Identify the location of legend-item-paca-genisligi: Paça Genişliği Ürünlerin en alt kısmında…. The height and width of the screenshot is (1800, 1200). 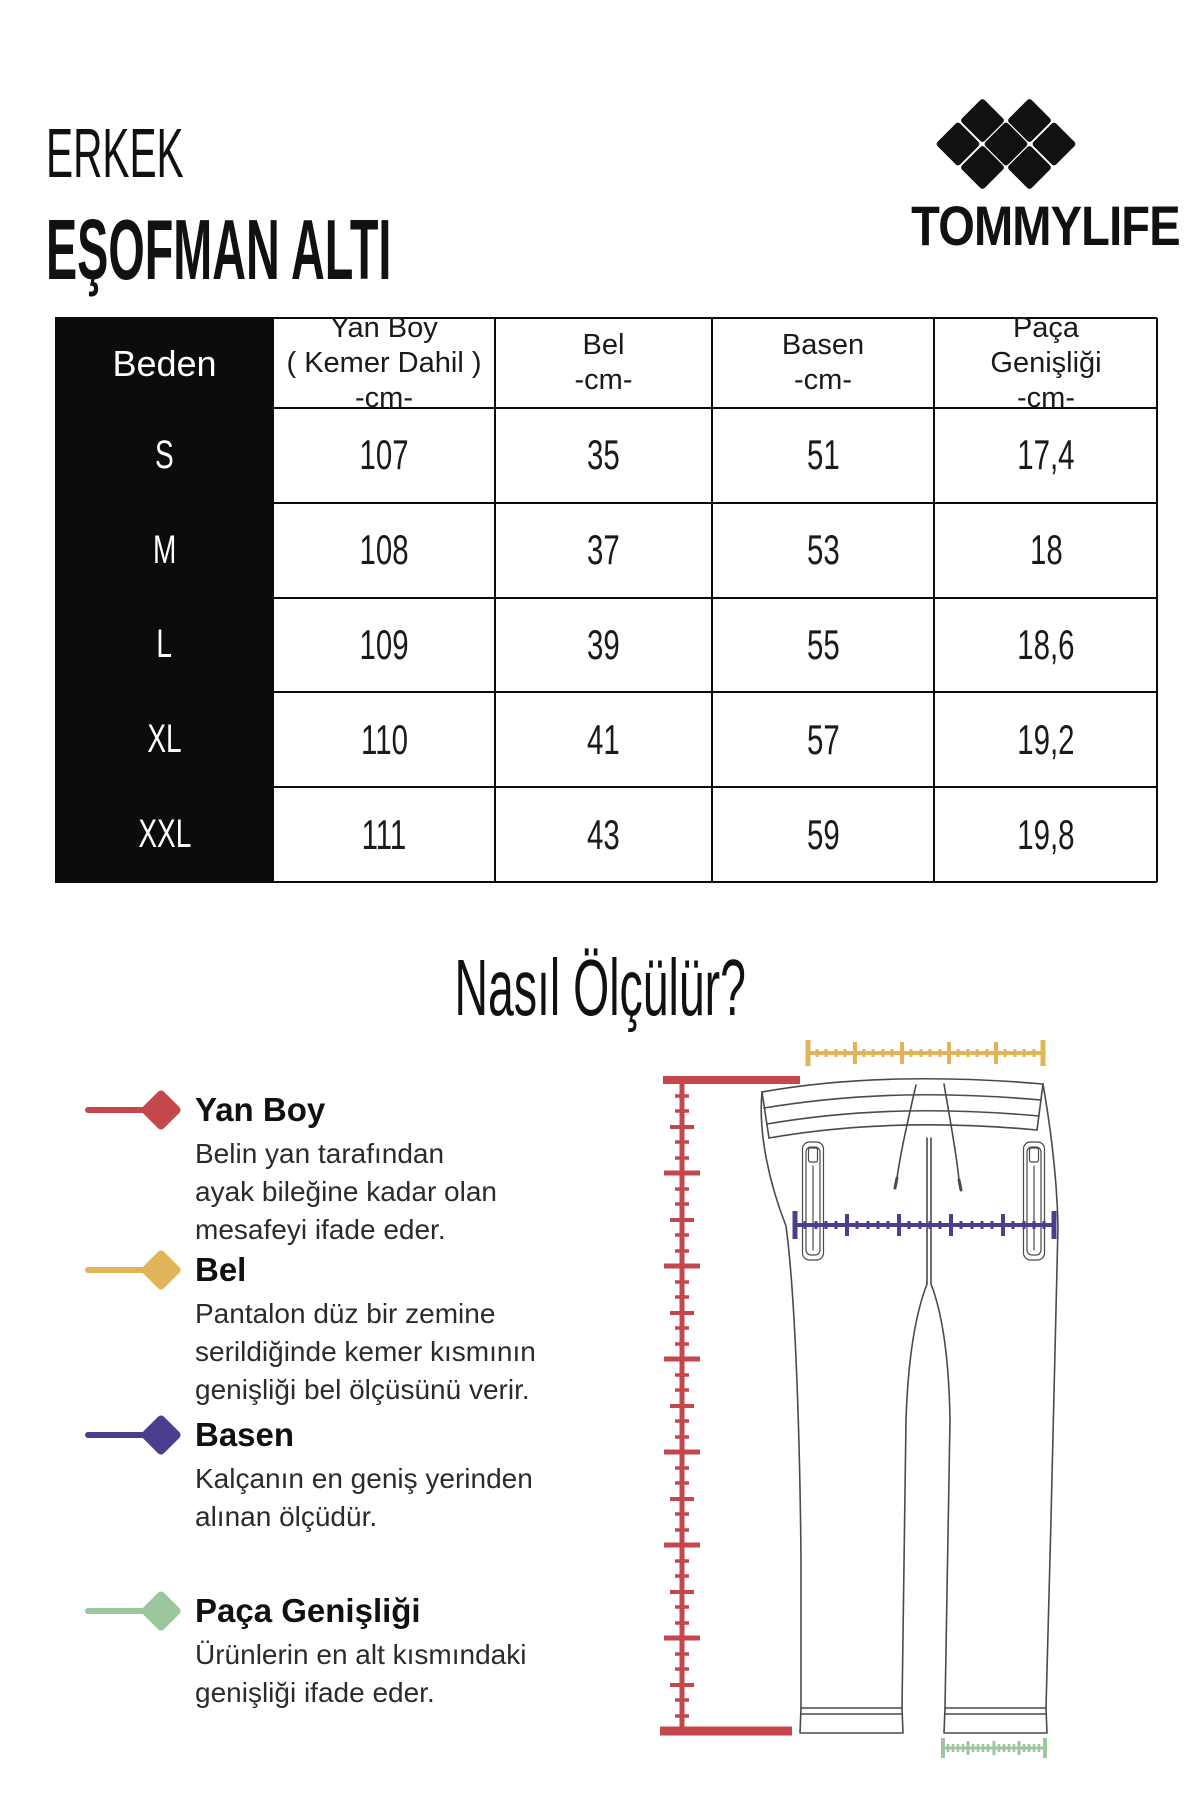
(345, 1646).